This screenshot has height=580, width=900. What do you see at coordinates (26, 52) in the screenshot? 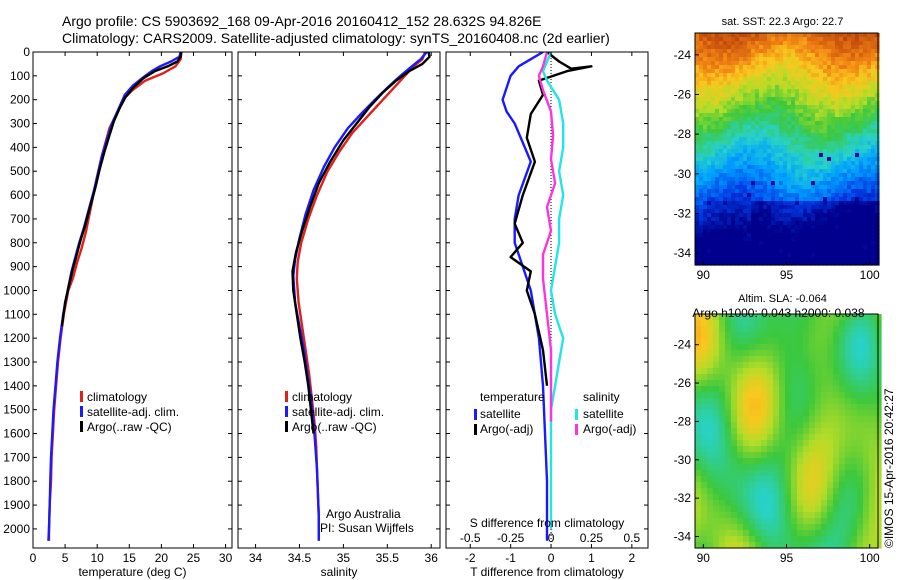
I see `y-tick-label: 0` at bounding box center [26, 52].